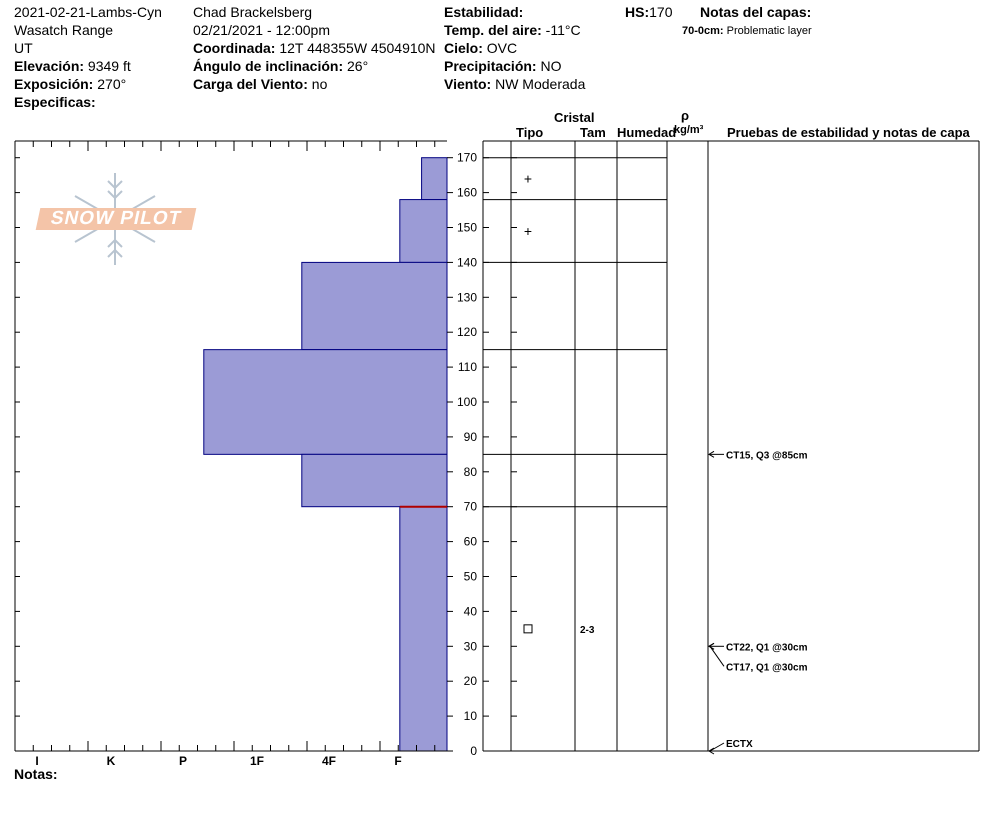 The height and width of the screenshot is (840, 994). I want to click on layer-note: 70-0cm: Problematic layer, so click(747, 31).